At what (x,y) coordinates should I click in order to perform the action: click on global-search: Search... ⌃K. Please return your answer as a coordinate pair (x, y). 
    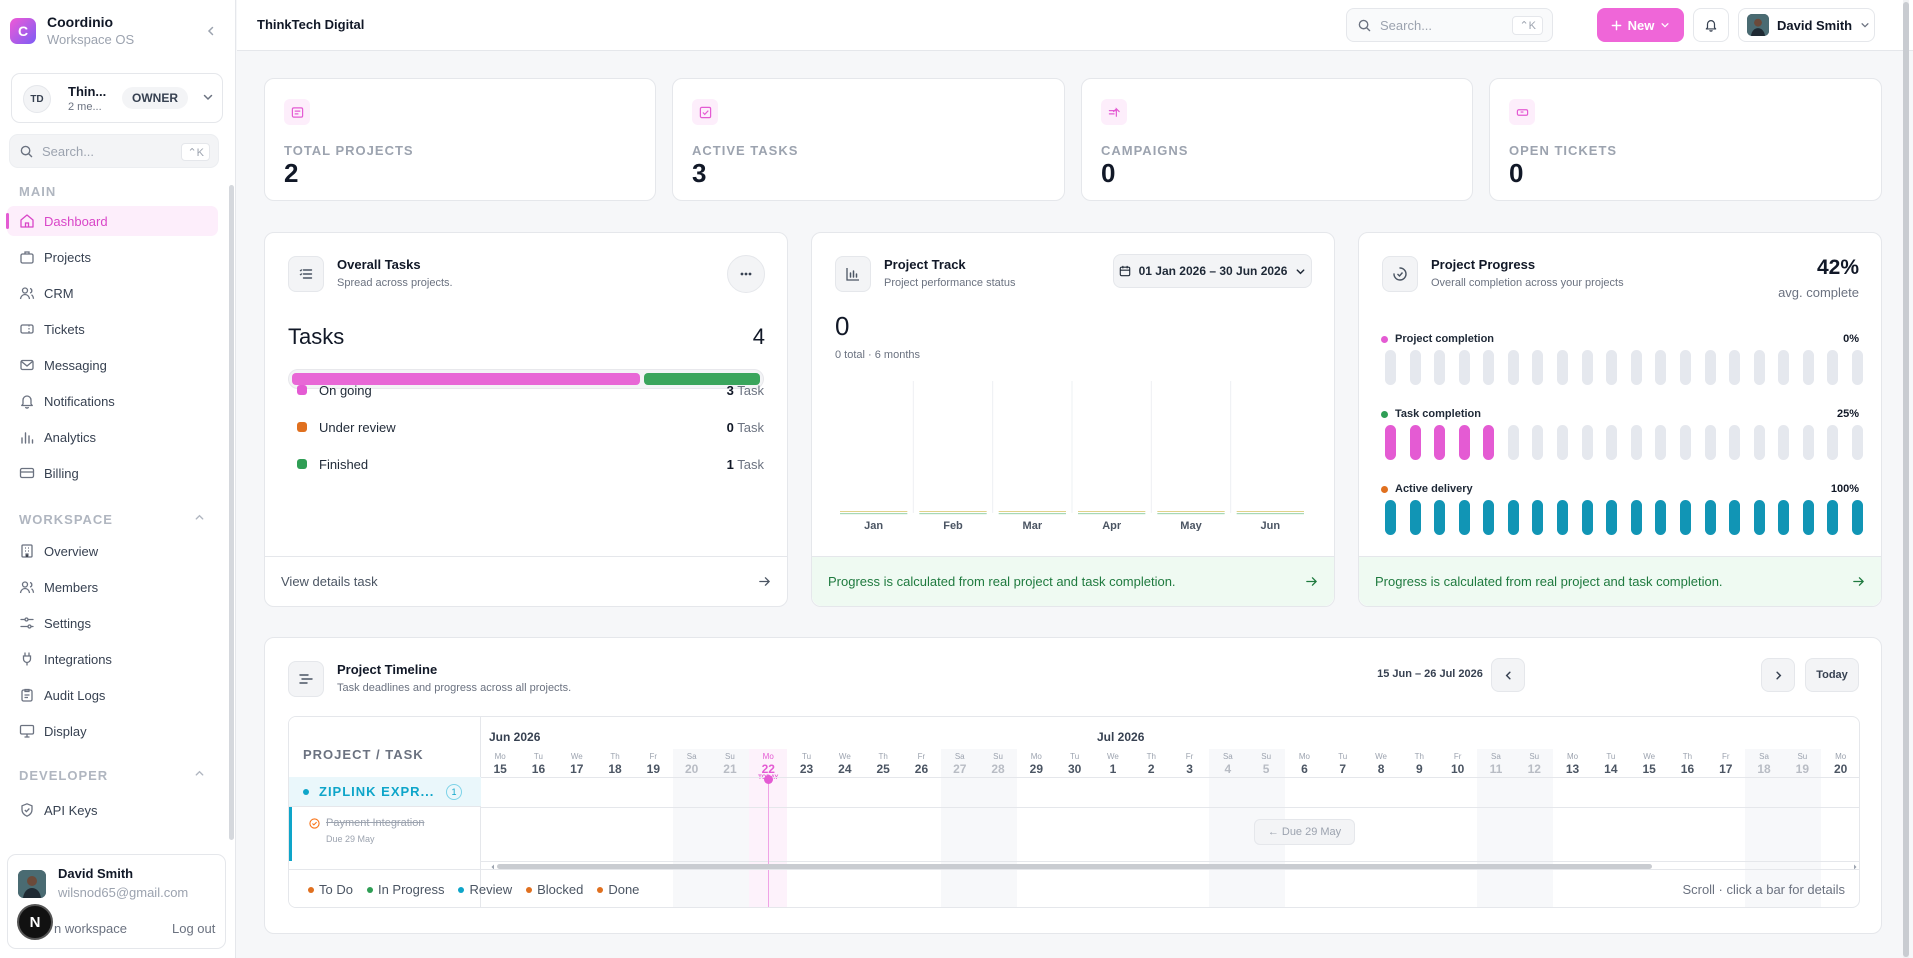
    Looking at the image, I should click on (1449, 25).